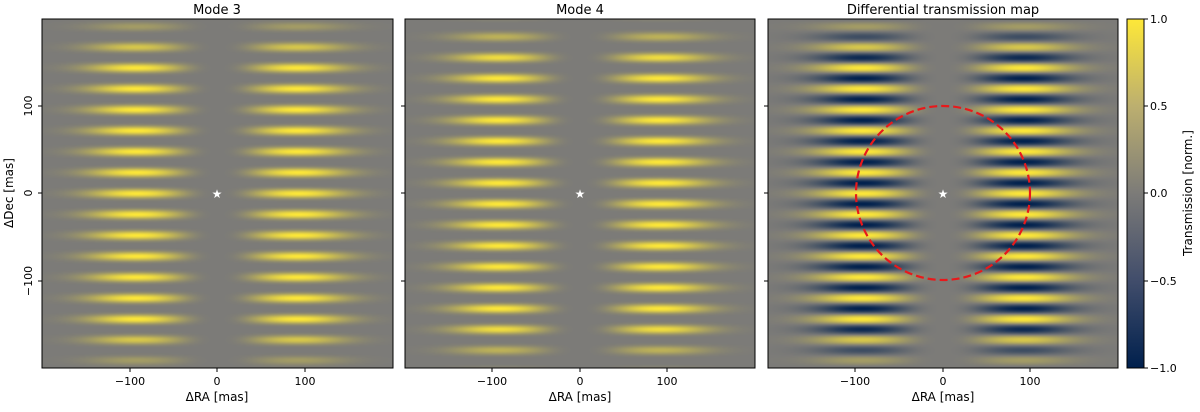 The height and width of the screenshot is (412, 1200). What do you see at coordinates (1163, 368) in the screenshot?
I see `colorbar-tick-label: −1.0` at bounding box center [1163, 368].